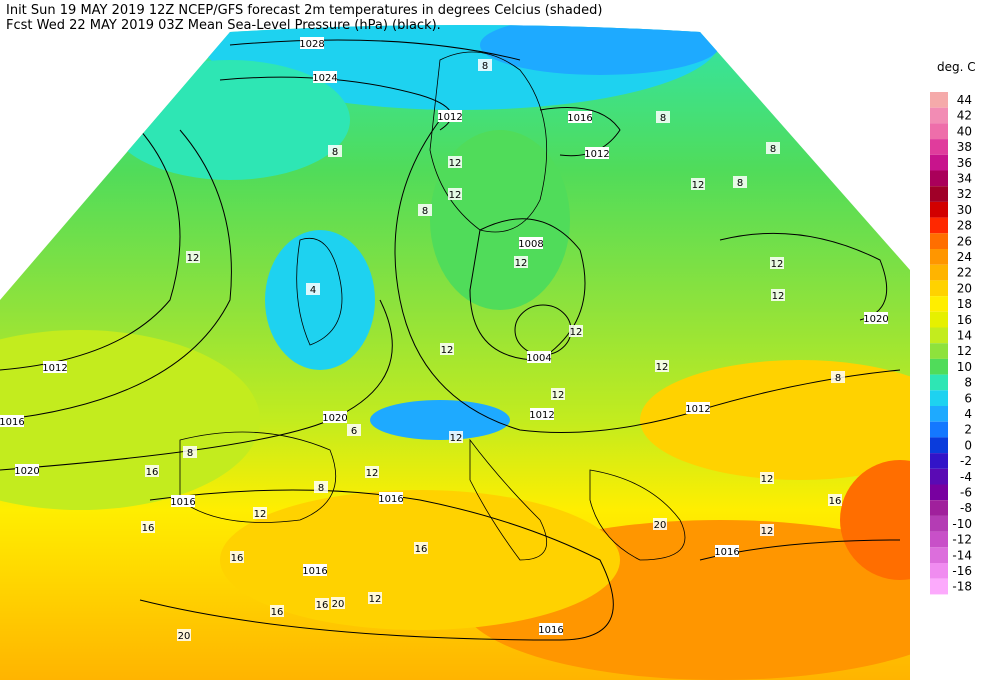 Image resolution: width=1000 pixels, height=680 pixels. I want to click on legend-label: 40, so click(964, 131).